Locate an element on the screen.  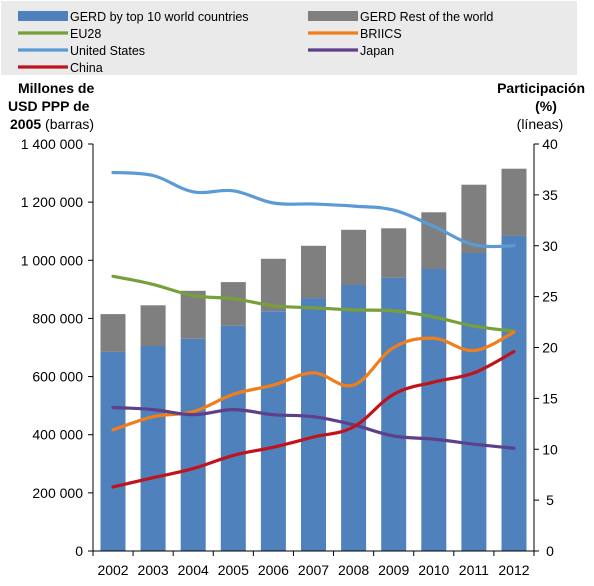
bar-top10-2005 is located at coordinates (233, 438).